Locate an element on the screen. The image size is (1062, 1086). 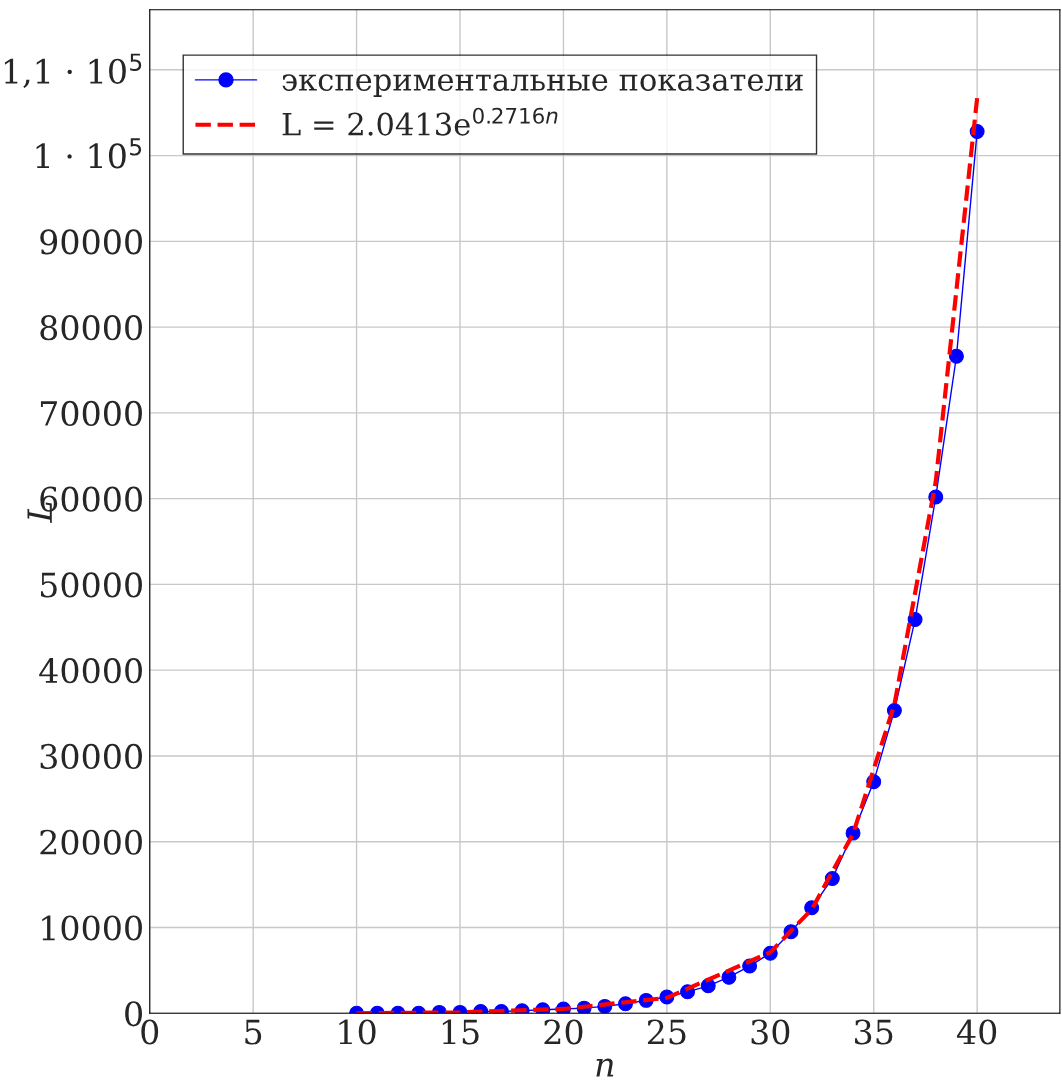
x-axis-title: n is located at coordinates (605, 1067).